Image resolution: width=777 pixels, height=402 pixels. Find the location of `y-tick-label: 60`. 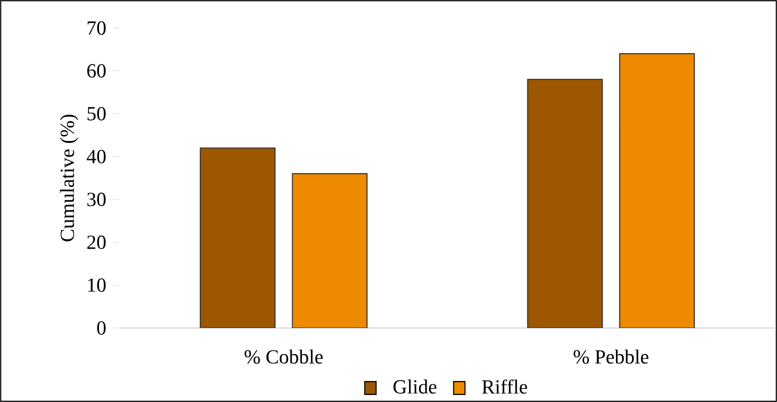

y-tick-label: 60 is located at coordinates (96, 71).